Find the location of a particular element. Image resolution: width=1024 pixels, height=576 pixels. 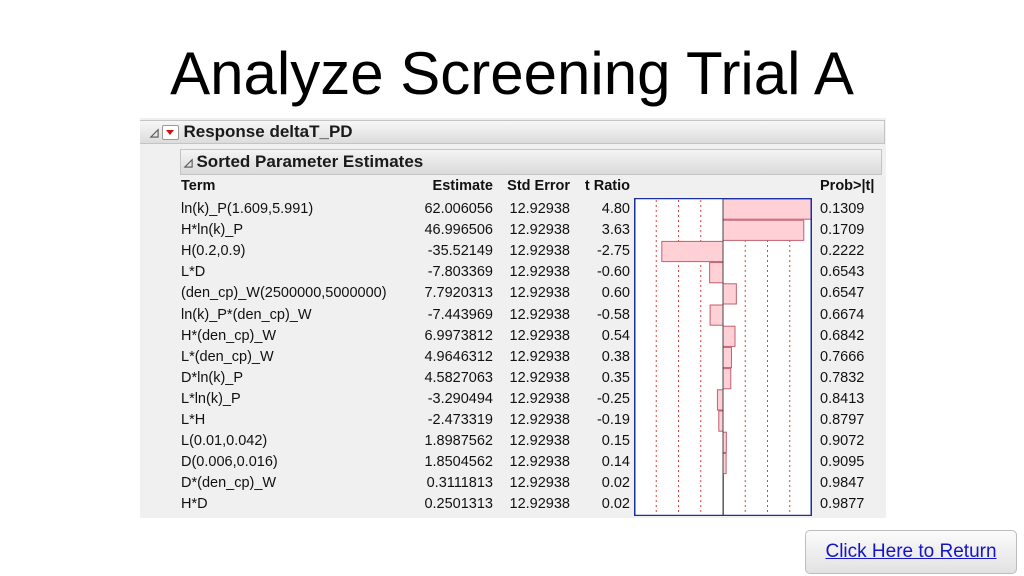

red-triangle-menu-icon is located at coordinates (171, 132).